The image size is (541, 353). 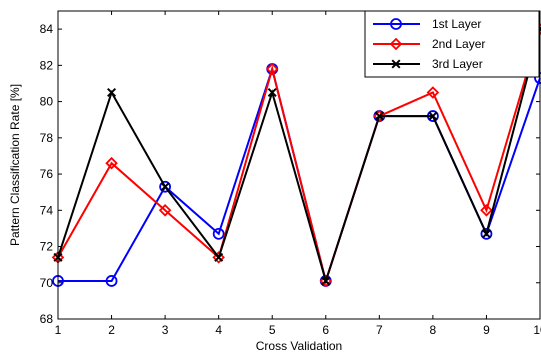 What do you see at coordinates (47, 174) in the screenshot?
I see `y-tick-label: 76` at bounding box center [47, 174].